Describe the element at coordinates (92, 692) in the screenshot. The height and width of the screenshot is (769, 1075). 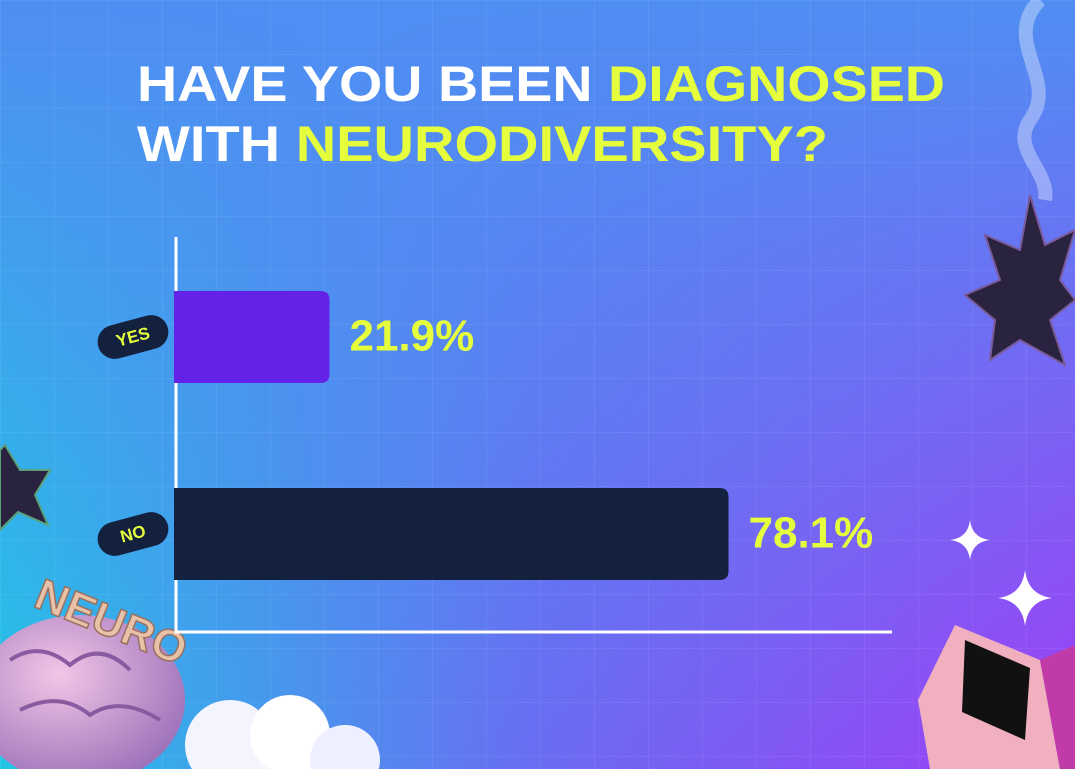
I see `brain-decoration` at that location.